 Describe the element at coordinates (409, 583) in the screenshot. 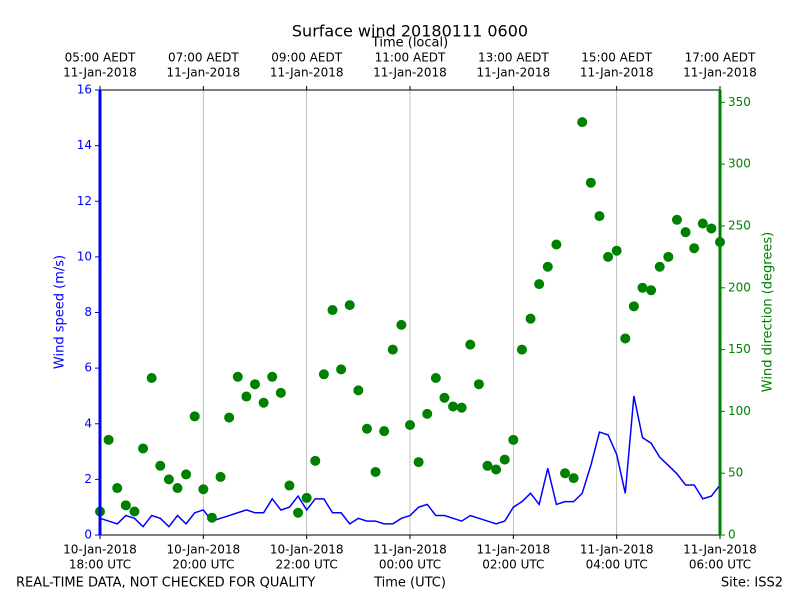

I see `x-axis-label: Time (UTC)` at that location.